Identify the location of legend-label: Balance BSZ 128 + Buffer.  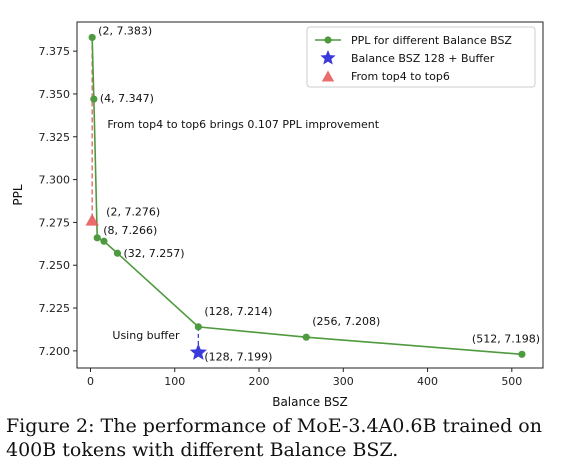
(423, 58).